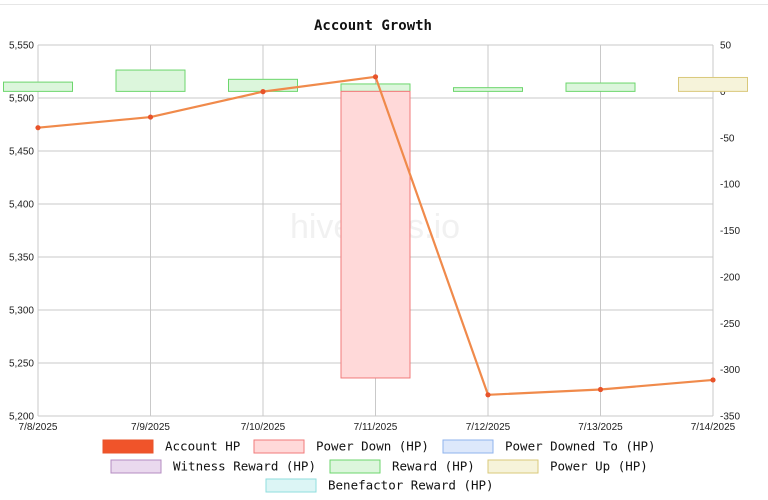  I want to click on chart-title: Account Growth, so click(373, 26).